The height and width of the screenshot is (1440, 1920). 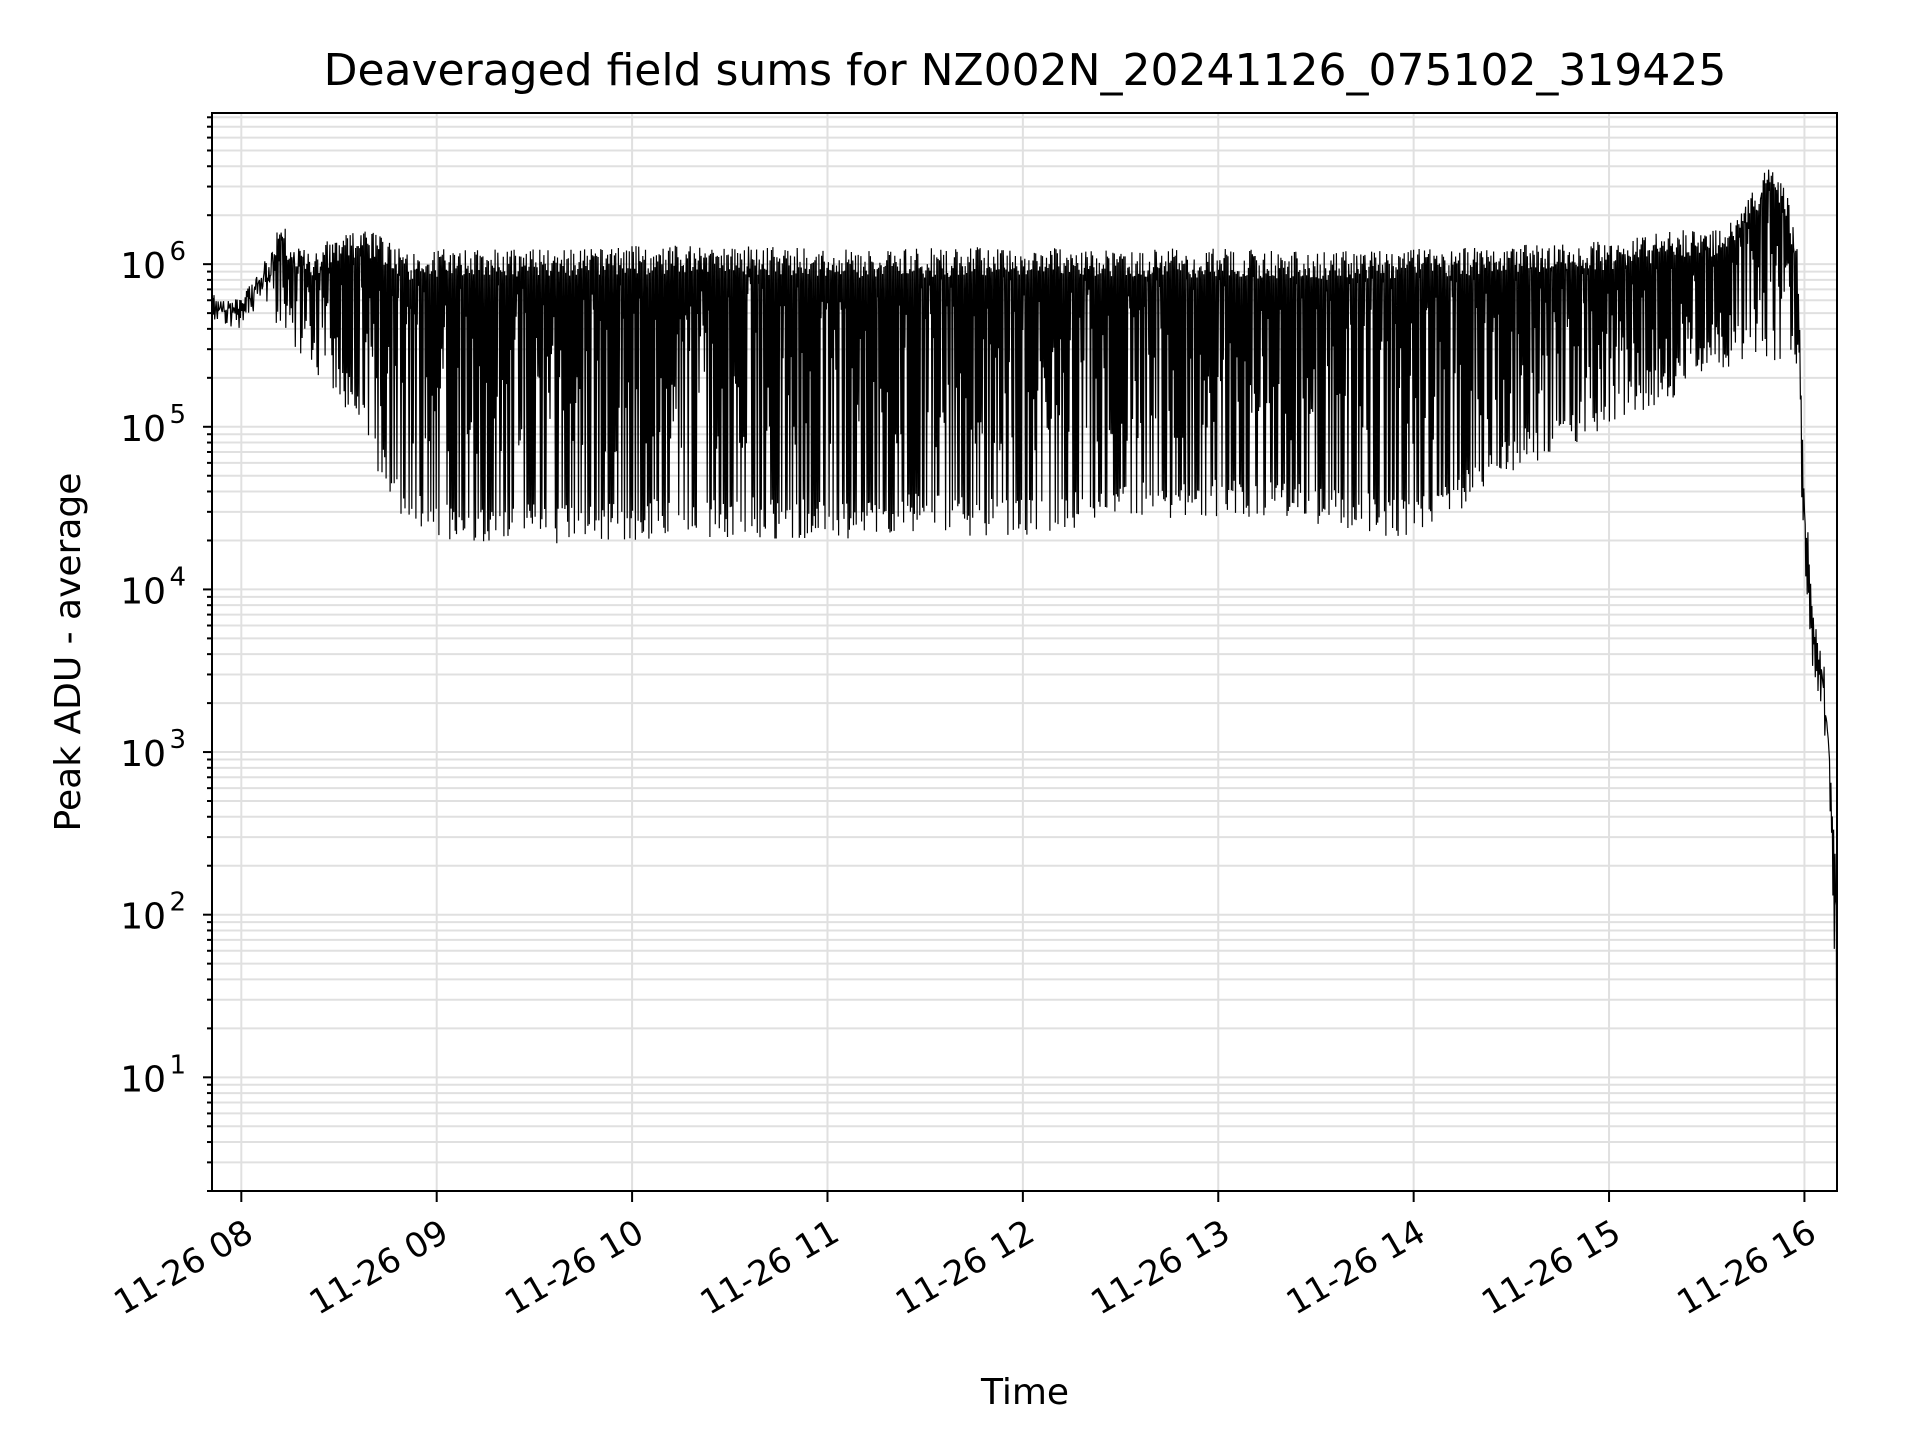 I want to click on y-axis-label: Peak ADU - average, so click(x=68, y=652).